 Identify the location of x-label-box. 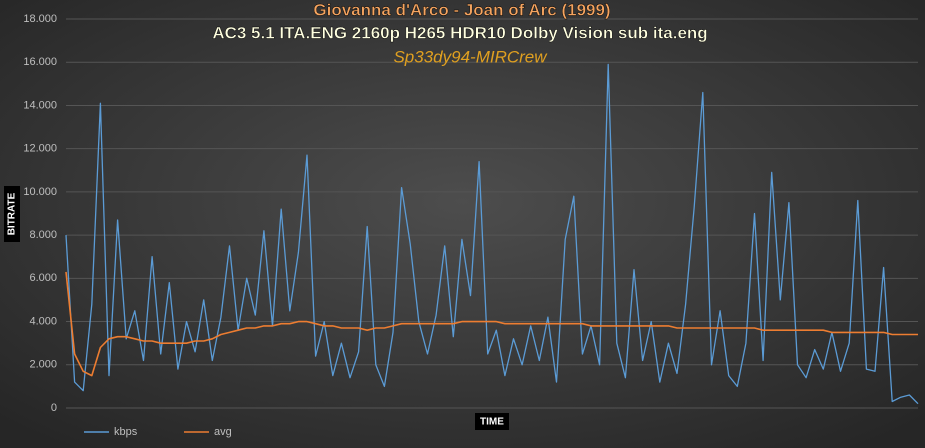
(492, 421).